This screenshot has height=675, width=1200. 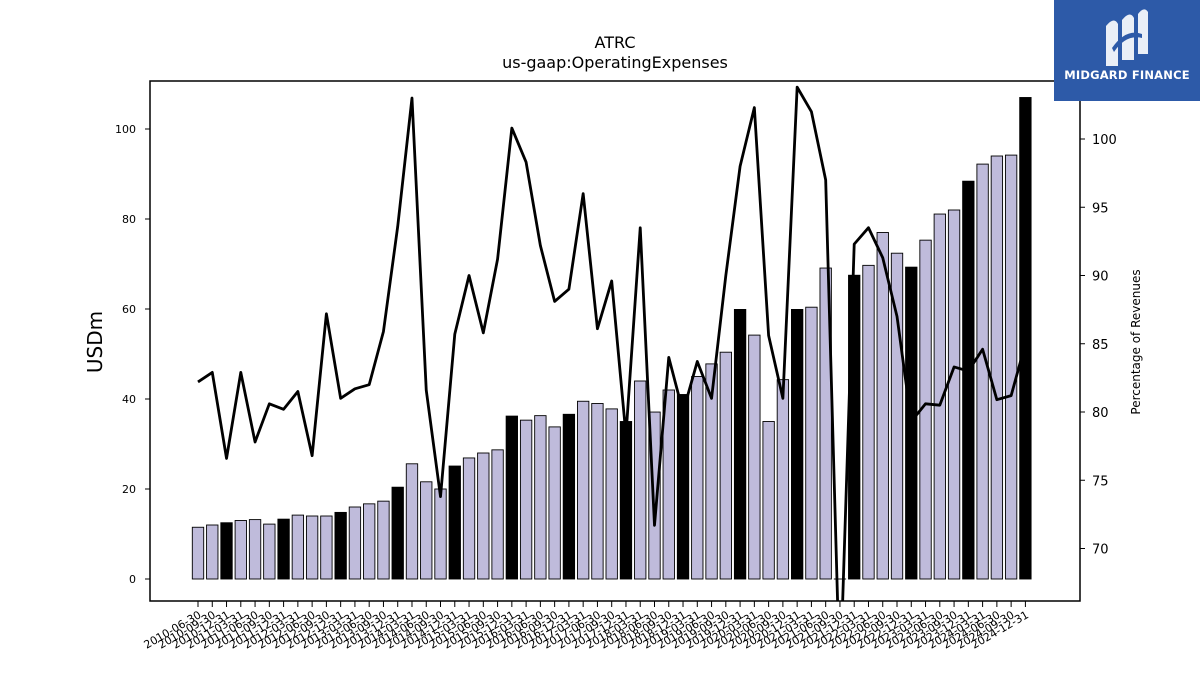 What do you see at coordinates (615, 42) in the screenshot?
I see `chart-title: ATRC` at bounding box center [615, 42].